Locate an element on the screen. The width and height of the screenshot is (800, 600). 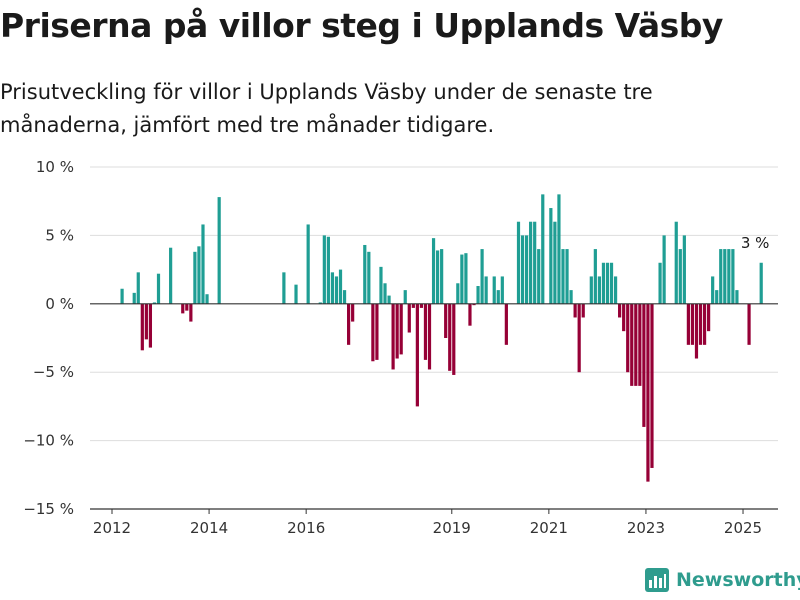
y-tick-label: −15 % is located at coordinates (48, 509).